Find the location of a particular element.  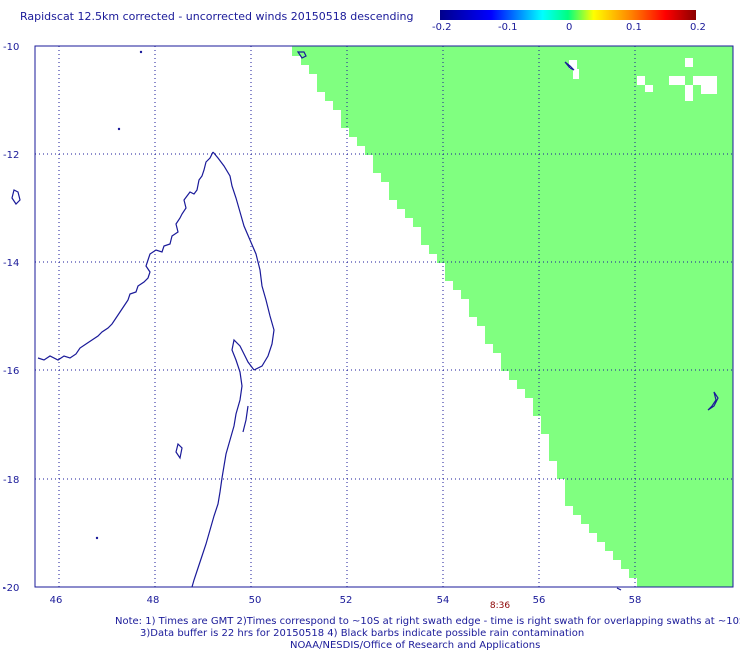

lon-tick-label: 58 is located at coordinates (635, 600).